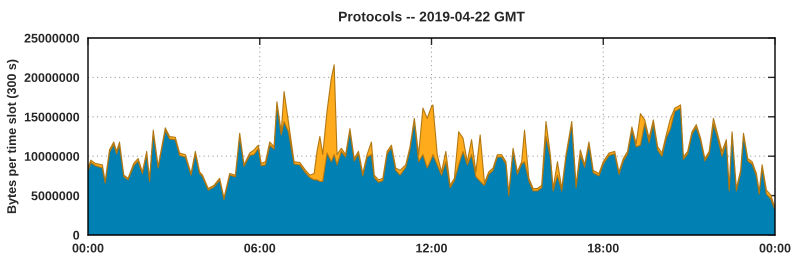 The image size is (795, 260). What do you see at coordinates (432, 16) in the screenshot?
I see `chart-title: Protocols -- 2019-04-22 GMT` at bounding box center [432, 16].